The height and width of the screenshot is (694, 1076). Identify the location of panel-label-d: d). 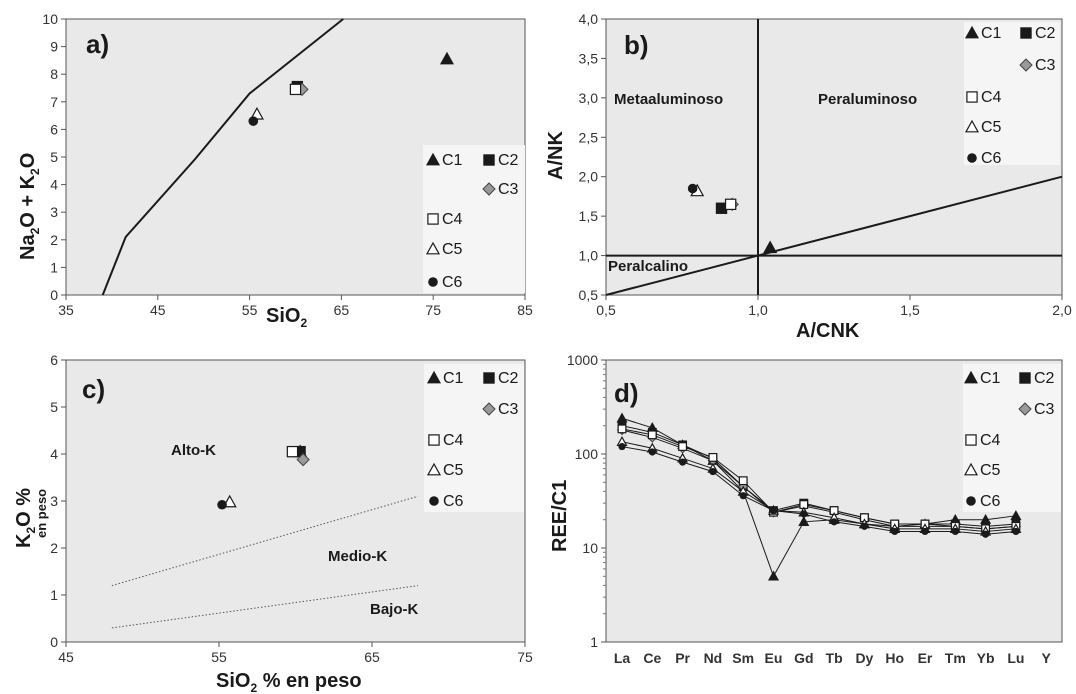
(626, 393).